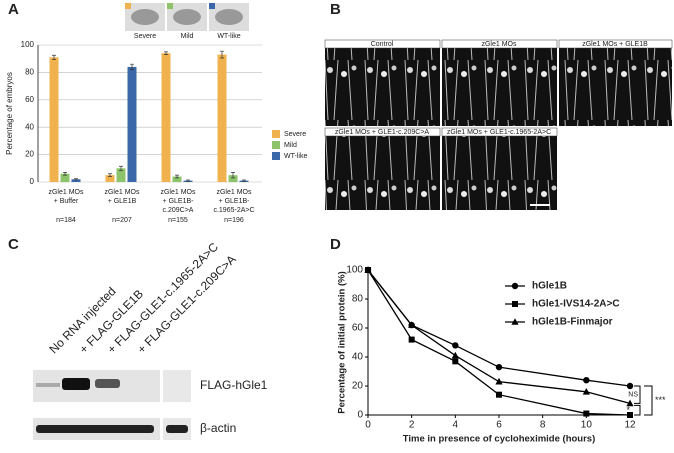 The image size is (674, 453). Describe the element at coordinates (615, 44) in the screenshot. I see `image-label: zGle1 MOs + GLE1B` at that location.